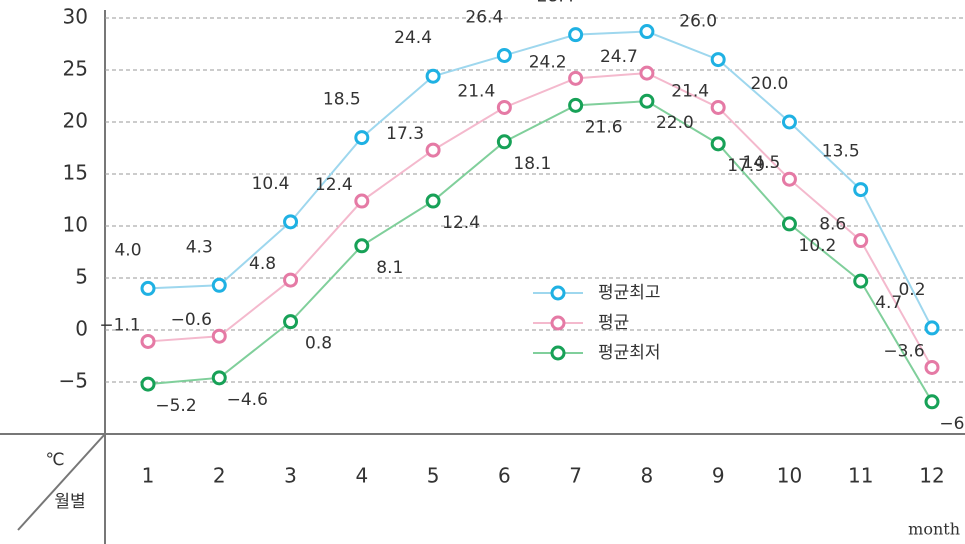 The height and width of the screenshot is (544, 965). I want to click on data-label: −3.6, so click(903, 351).